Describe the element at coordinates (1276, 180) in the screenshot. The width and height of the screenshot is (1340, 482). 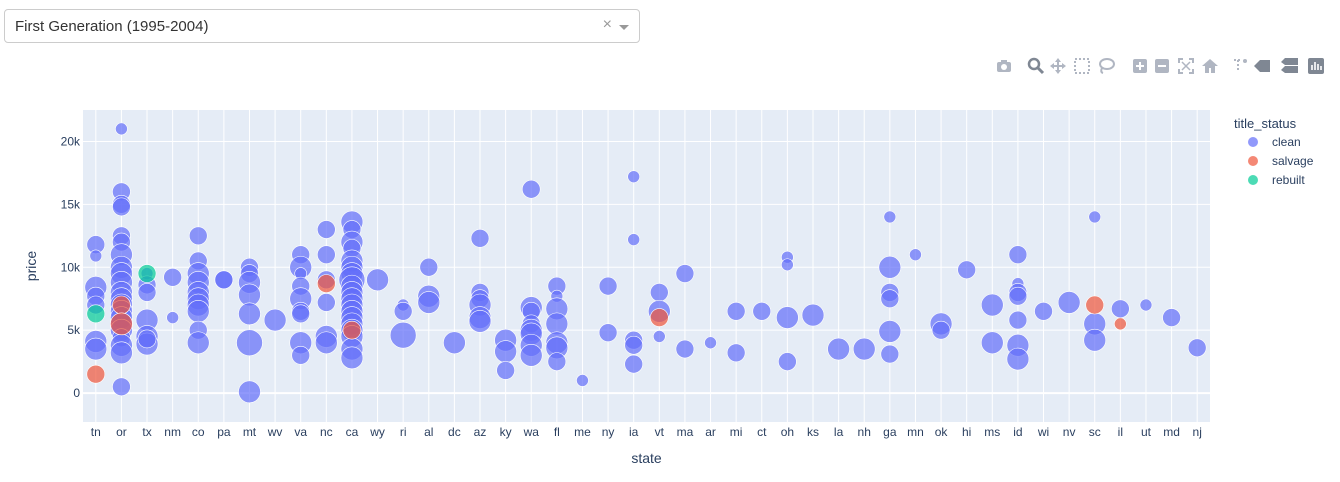
I see `legend-item-rebuilt: rebuilt` at that location.